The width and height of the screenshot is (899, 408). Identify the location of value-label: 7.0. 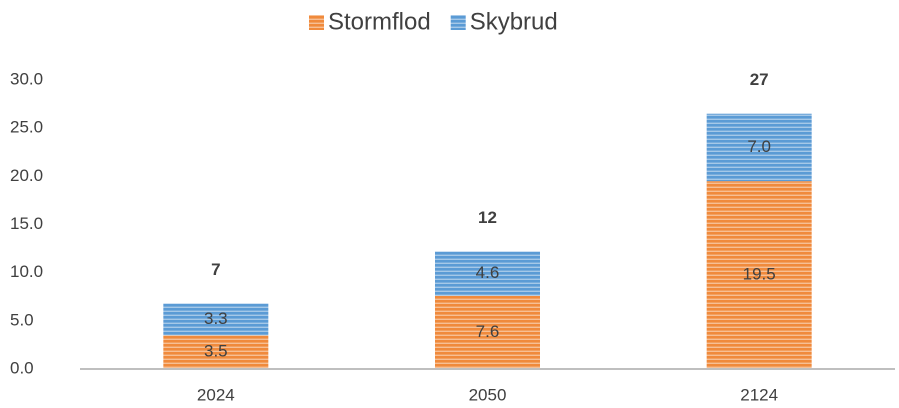
(759, 146).